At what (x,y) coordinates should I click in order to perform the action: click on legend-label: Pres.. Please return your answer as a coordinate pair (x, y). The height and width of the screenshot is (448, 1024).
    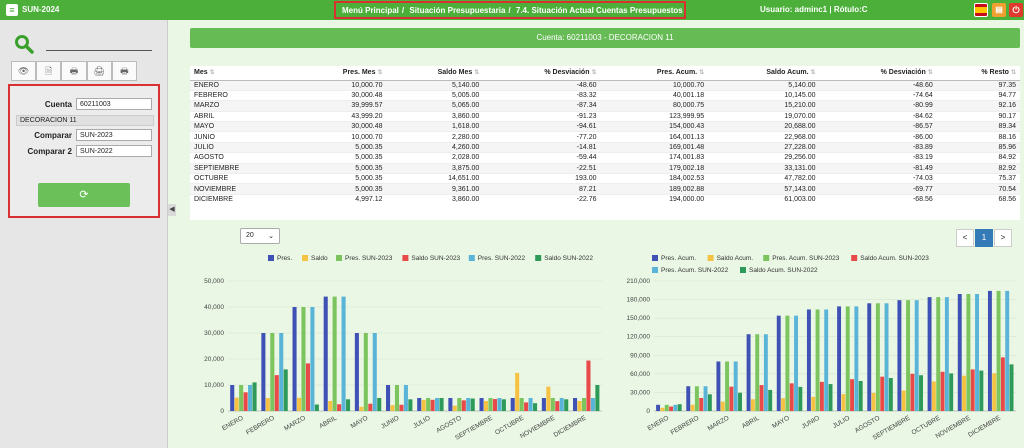
    Looking at the image, I should click on (284, 258).